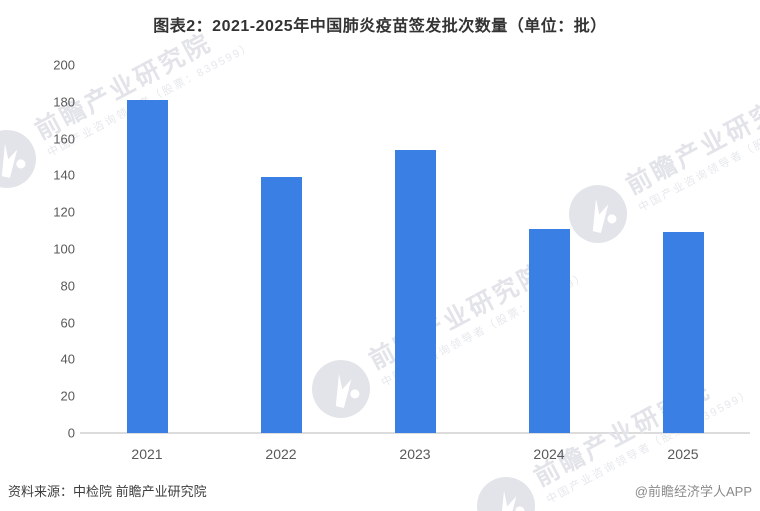  What do you see at coordinates (64, 65) in the screenshot?
I see `y-tick-label: 200` at bounding box center [64, 65].